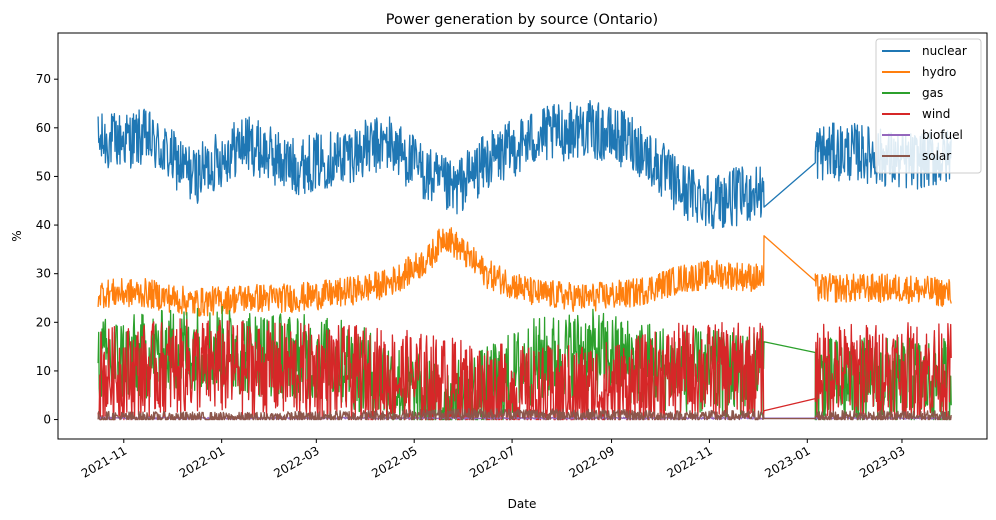 This screenshot has height=520, width=996. I want to click on y-axis-label: %, so click(17, 235).